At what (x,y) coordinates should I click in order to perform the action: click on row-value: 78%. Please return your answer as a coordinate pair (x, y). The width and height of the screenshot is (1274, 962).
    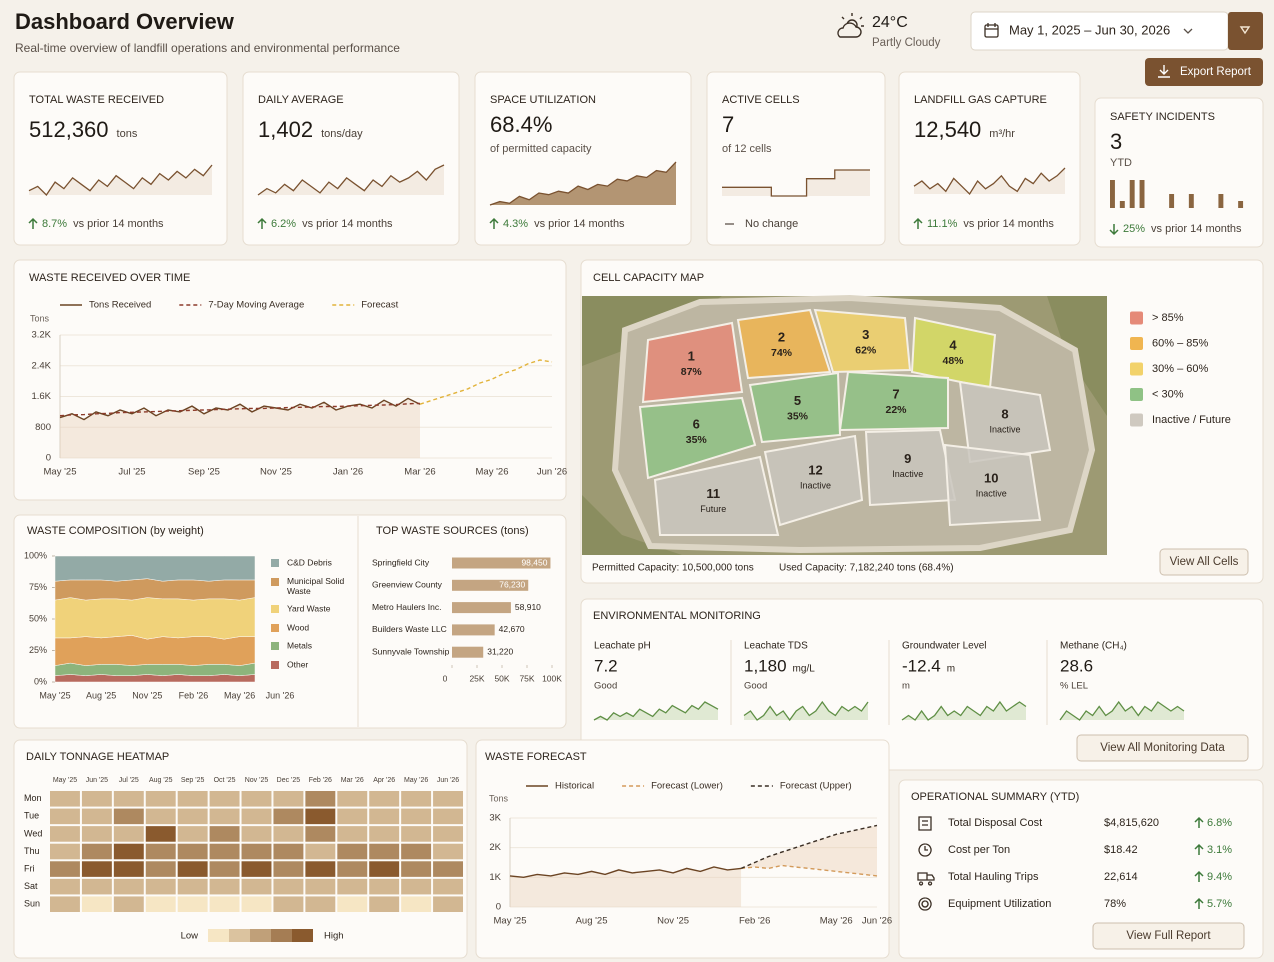
    Looking at the image, I should click on (1115, 904).